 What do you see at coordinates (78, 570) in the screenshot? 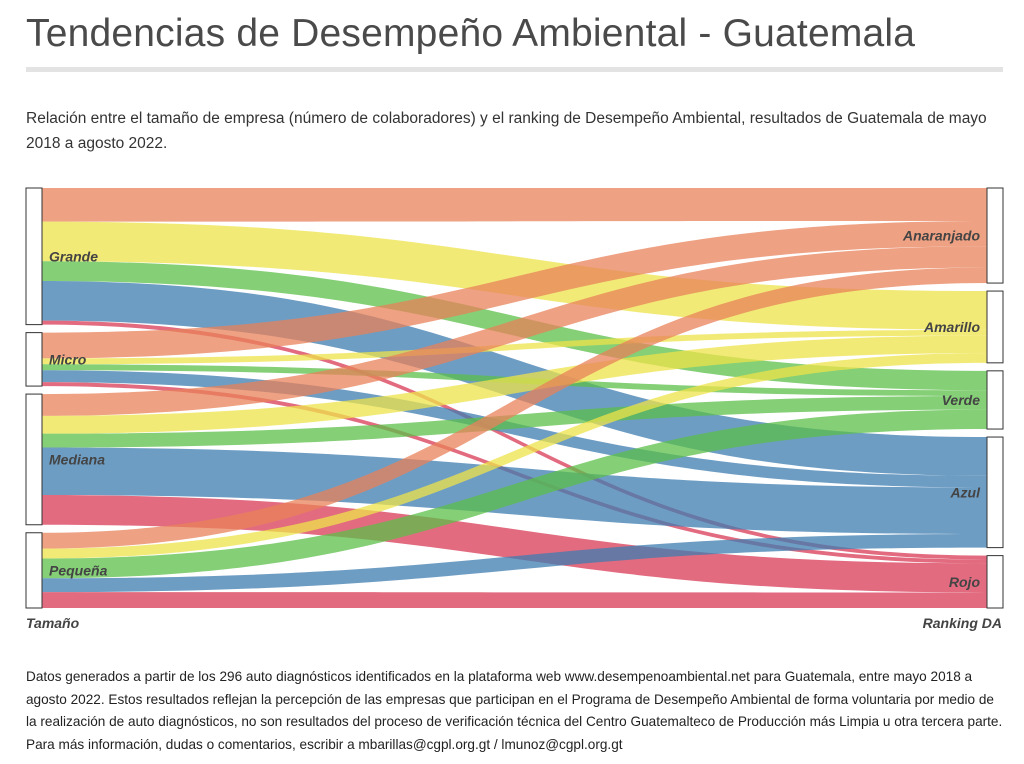
I see `node-label-pequeña: Pequeña` at bounding box center [78, 570].